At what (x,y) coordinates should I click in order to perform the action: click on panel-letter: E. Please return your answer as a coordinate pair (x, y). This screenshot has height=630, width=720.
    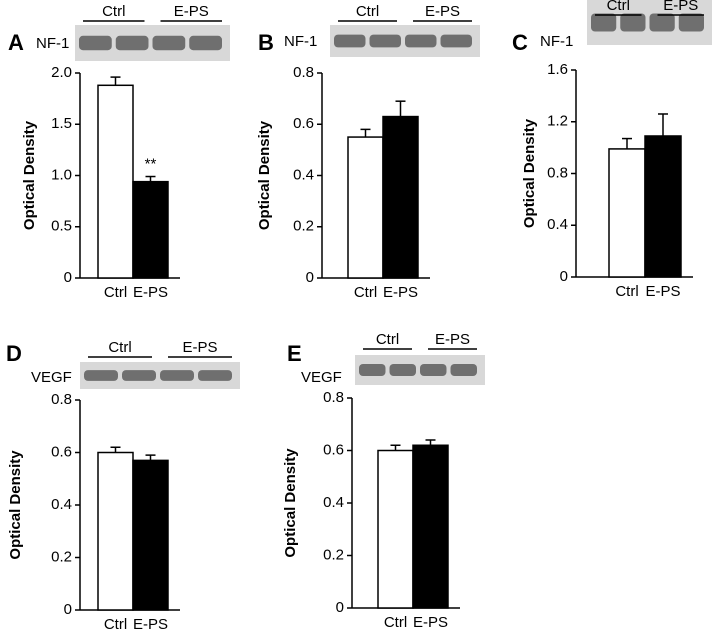
    Looking at the image, I should click on (294, 353).